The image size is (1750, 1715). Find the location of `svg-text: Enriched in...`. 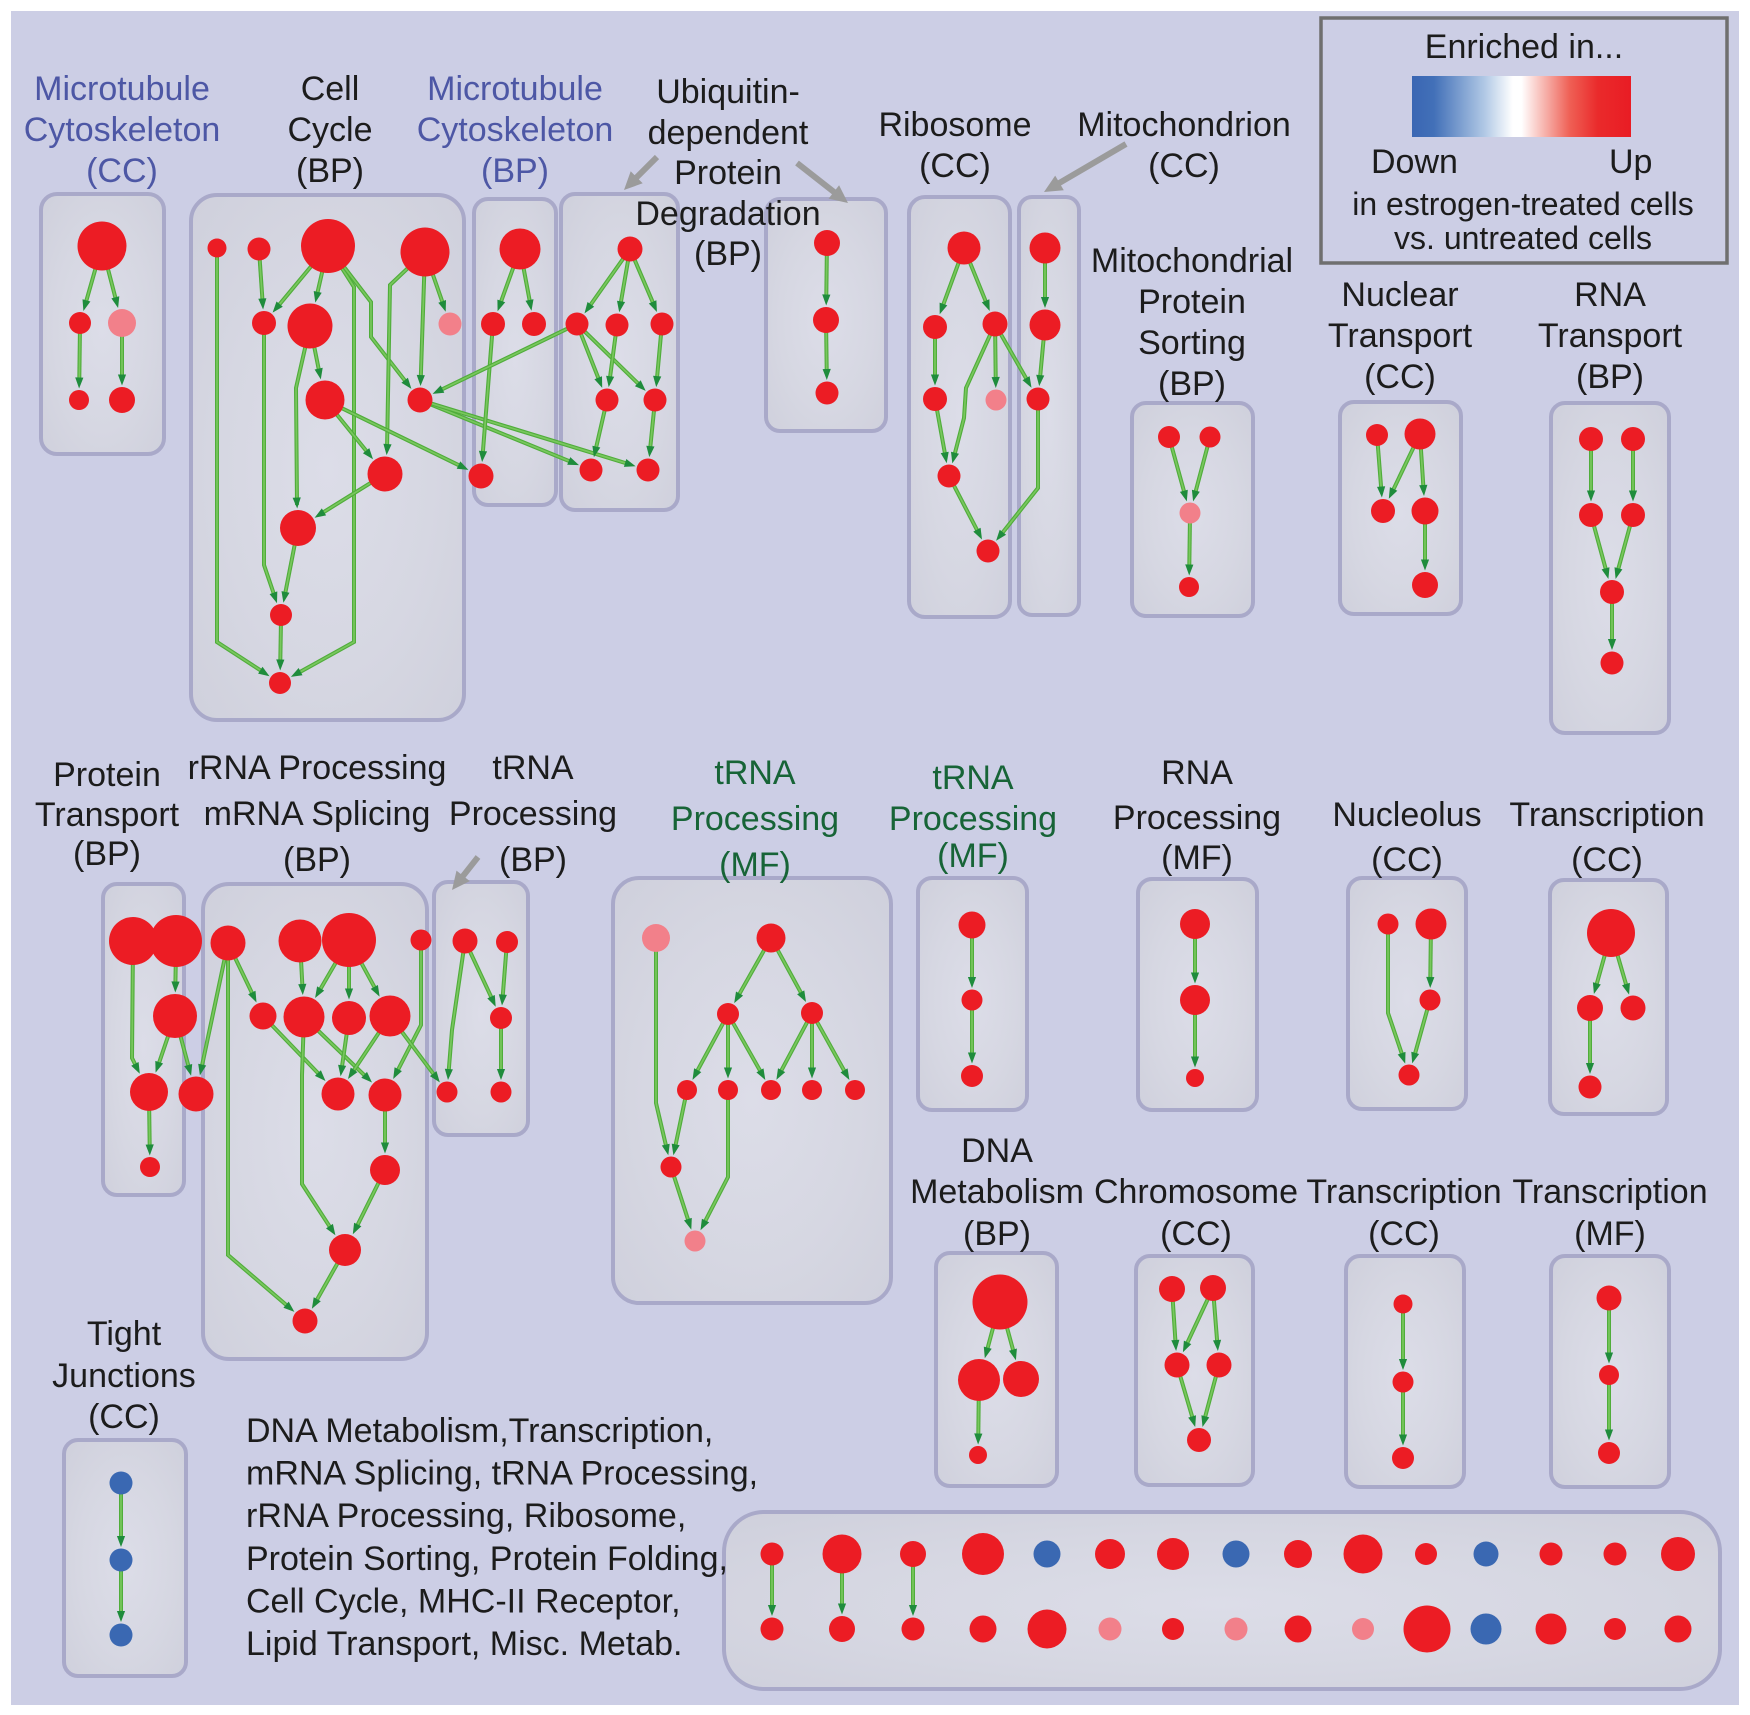

svg-text: Enriched in... is located at coordinates (1524, 47).